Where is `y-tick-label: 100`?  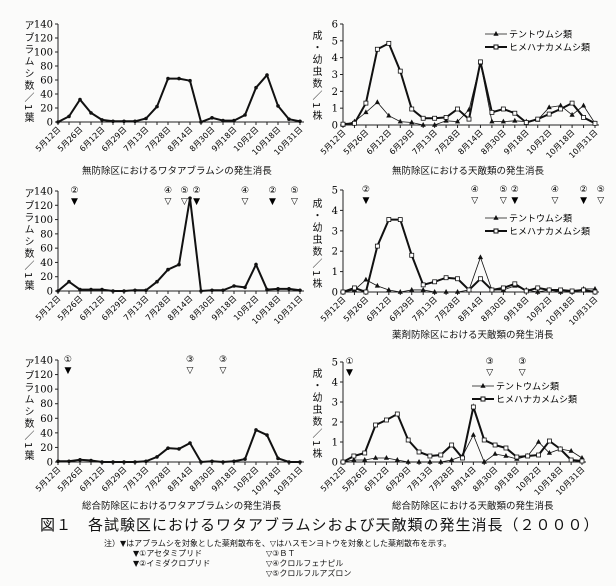 y-tick-label: 100 is located at coordinates (43, 390).